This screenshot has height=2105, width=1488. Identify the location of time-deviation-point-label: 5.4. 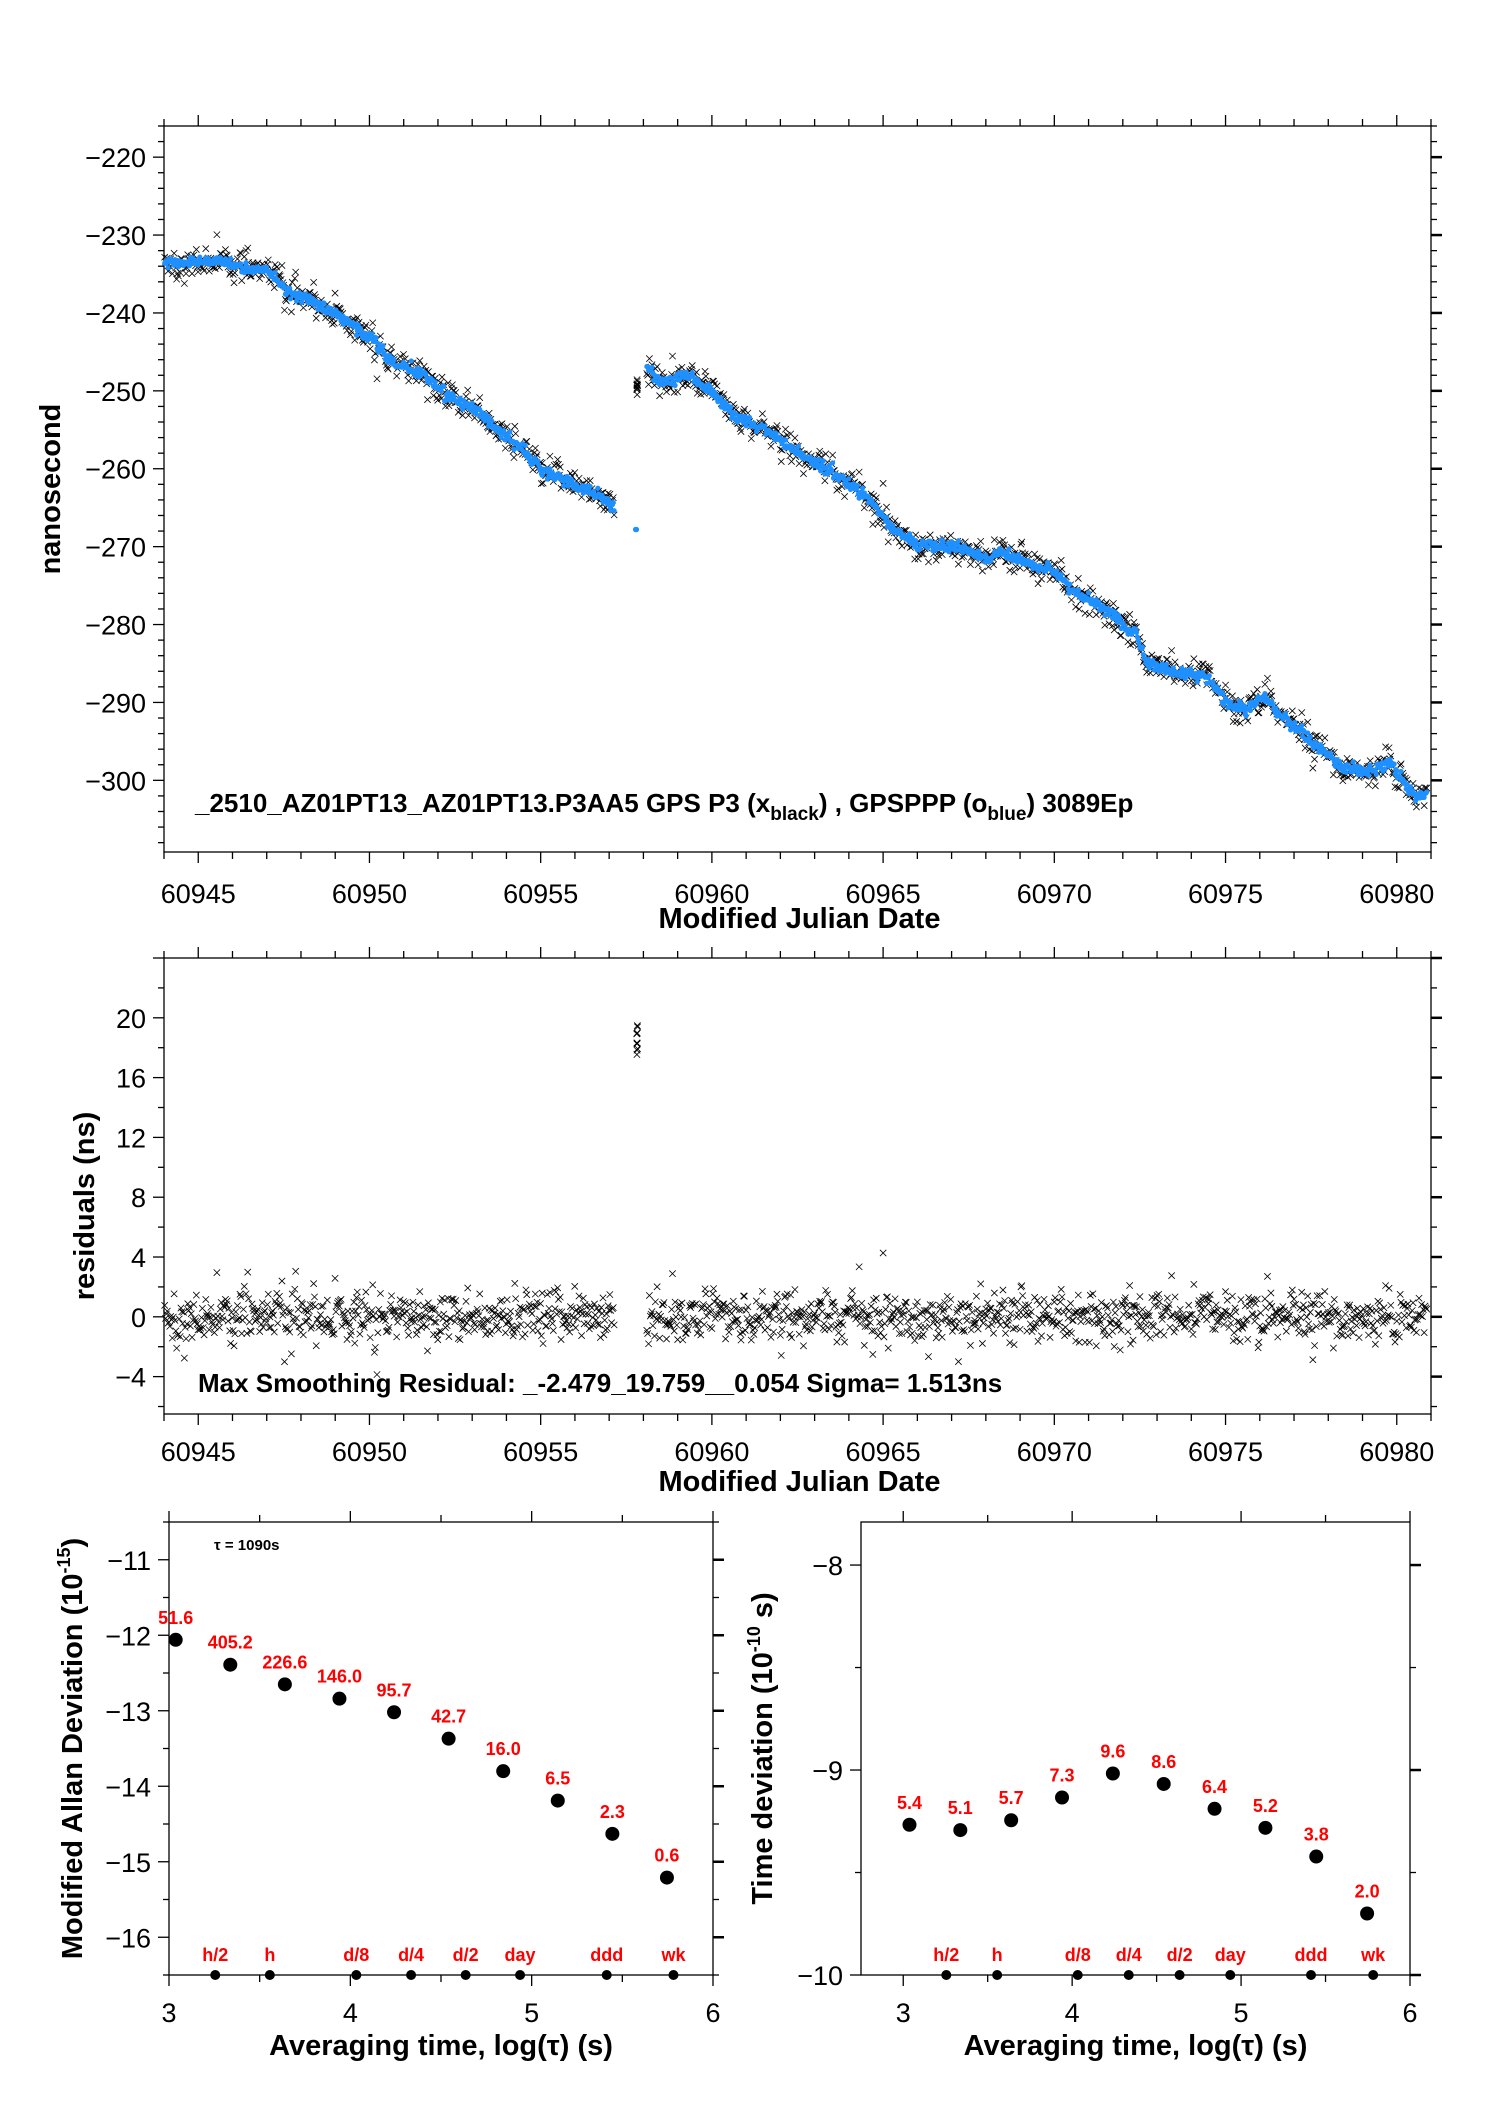
(909, 1803).